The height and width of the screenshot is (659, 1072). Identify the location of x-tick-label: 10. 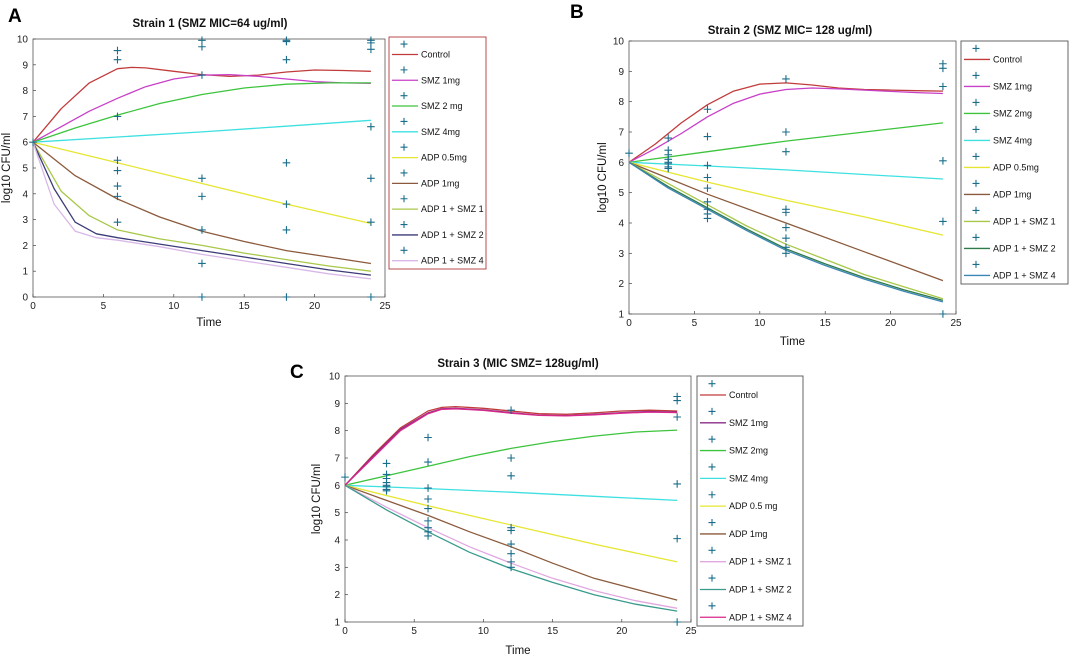
(484, 631).